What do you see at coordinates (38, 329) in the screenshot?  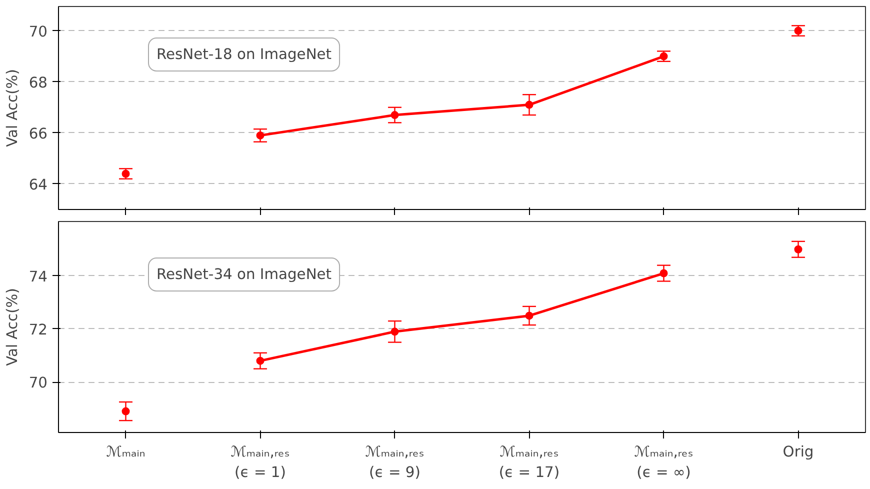 I see `y-tick-label: 72` at bounding box center [38, 329].